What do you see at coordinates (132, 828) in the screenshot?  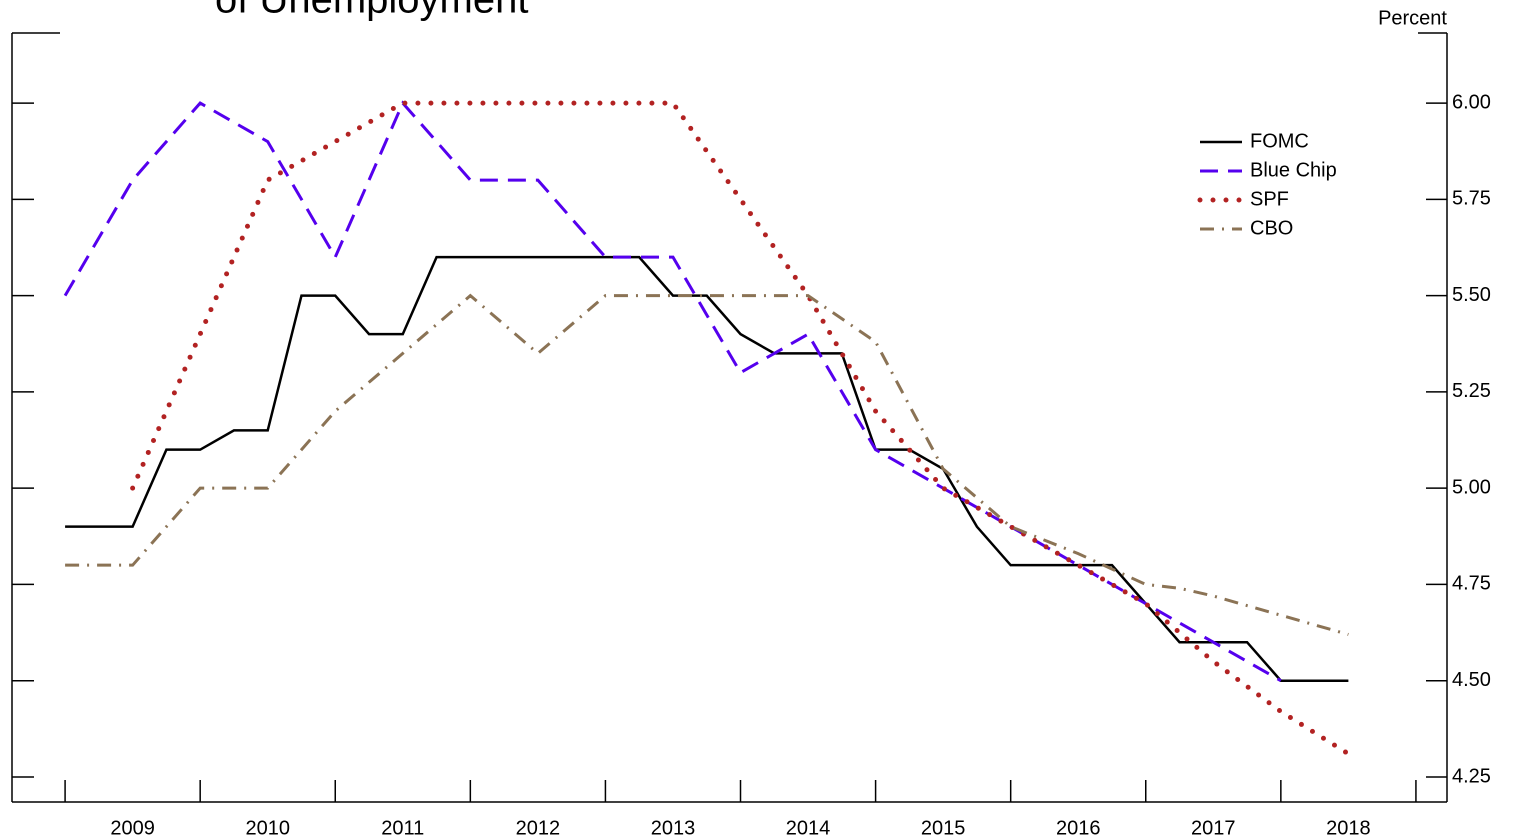 I see `x-tick-label: 2009` at bounding box center [132, 828].